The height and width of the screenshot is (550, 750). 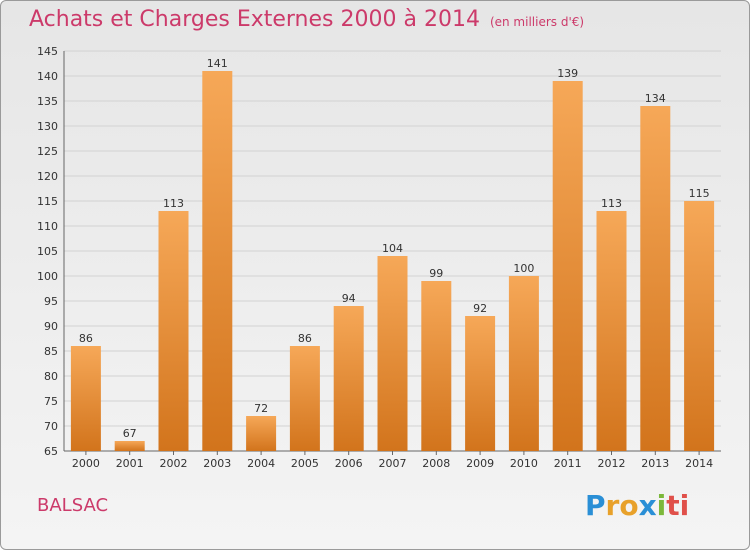 I want to click on bar-value-label: 104, so click(x=392, y=248).